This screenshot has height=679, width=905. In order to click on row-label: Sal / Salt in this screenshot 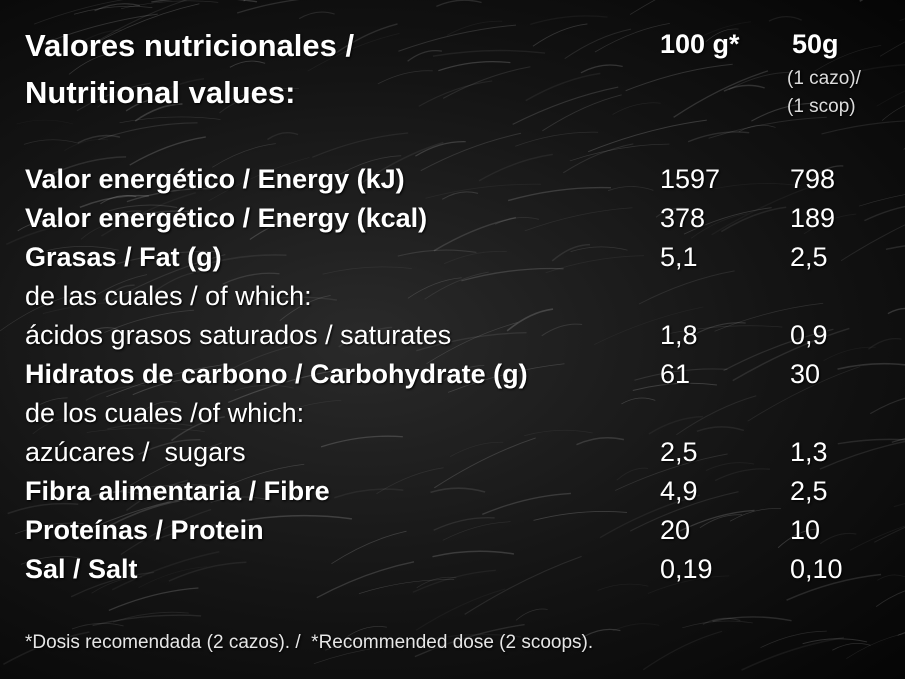, I will do `click(81, 569)`.